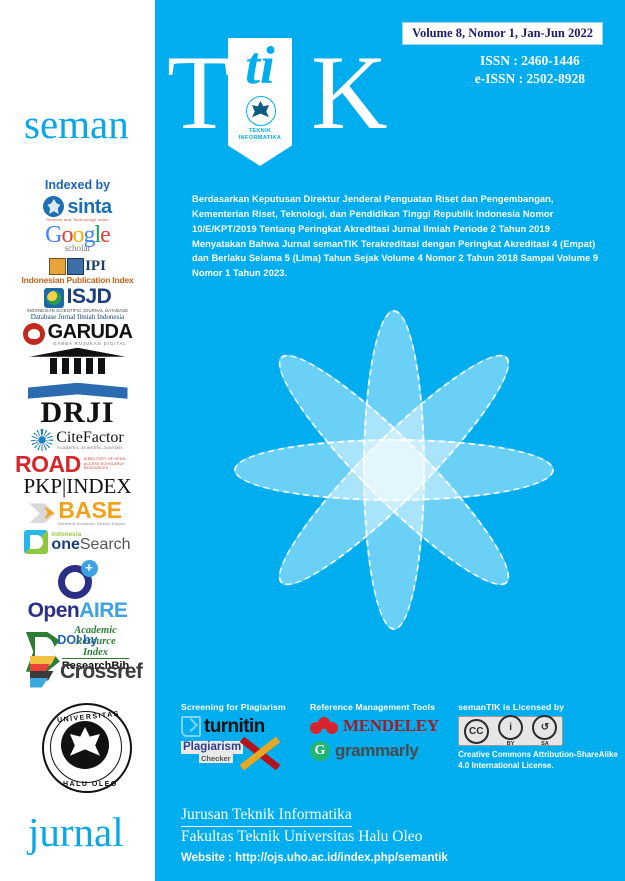 The image size is (625, 881). I want to click on citefactor-burst-icon, so click(42, 439).